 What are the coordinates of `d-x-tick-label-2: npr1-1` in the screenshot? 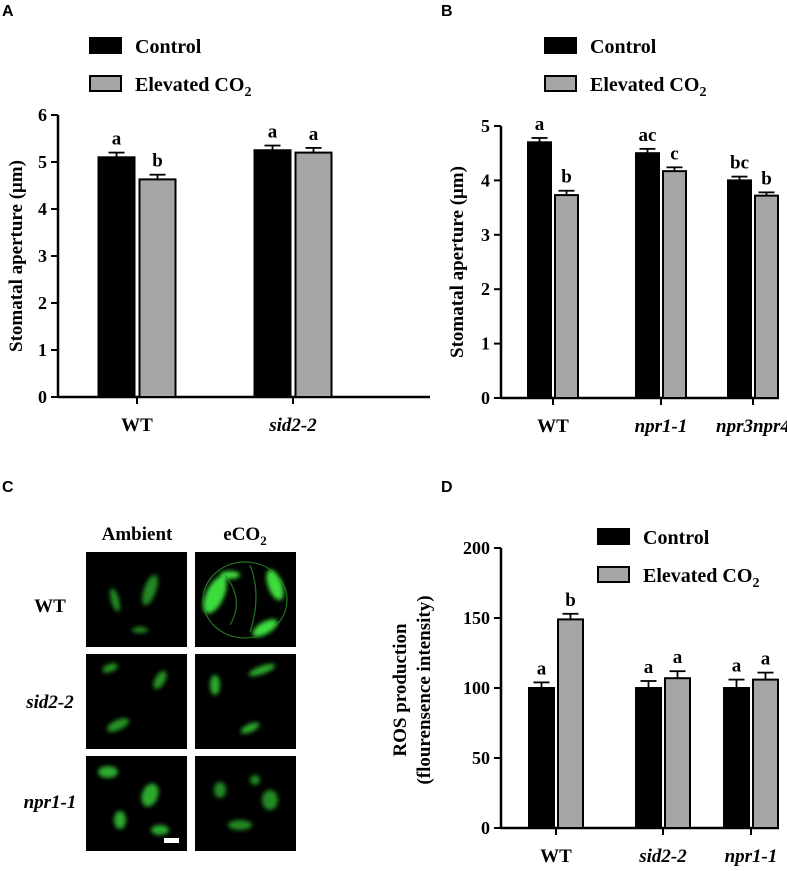 It's located at (751, 856).